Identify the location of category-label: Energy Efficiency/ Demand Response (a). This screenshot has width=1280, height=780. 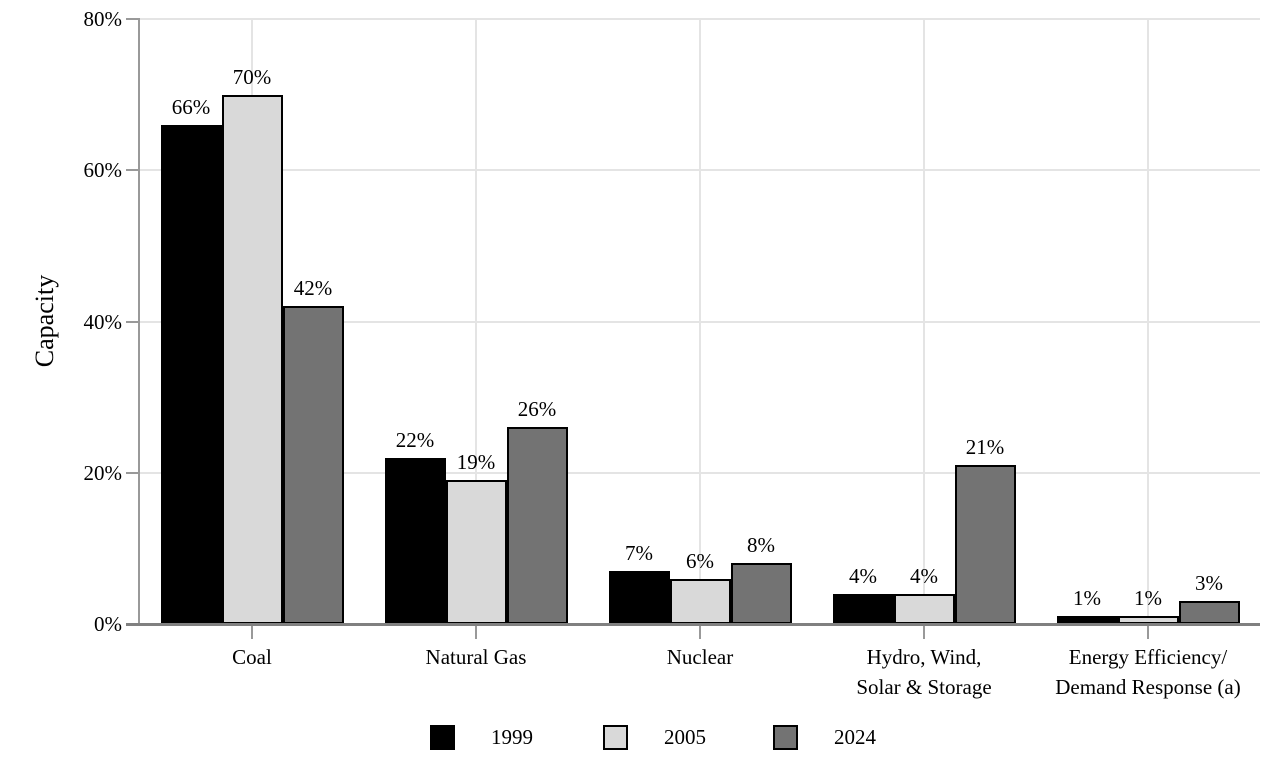
(1148, 672).